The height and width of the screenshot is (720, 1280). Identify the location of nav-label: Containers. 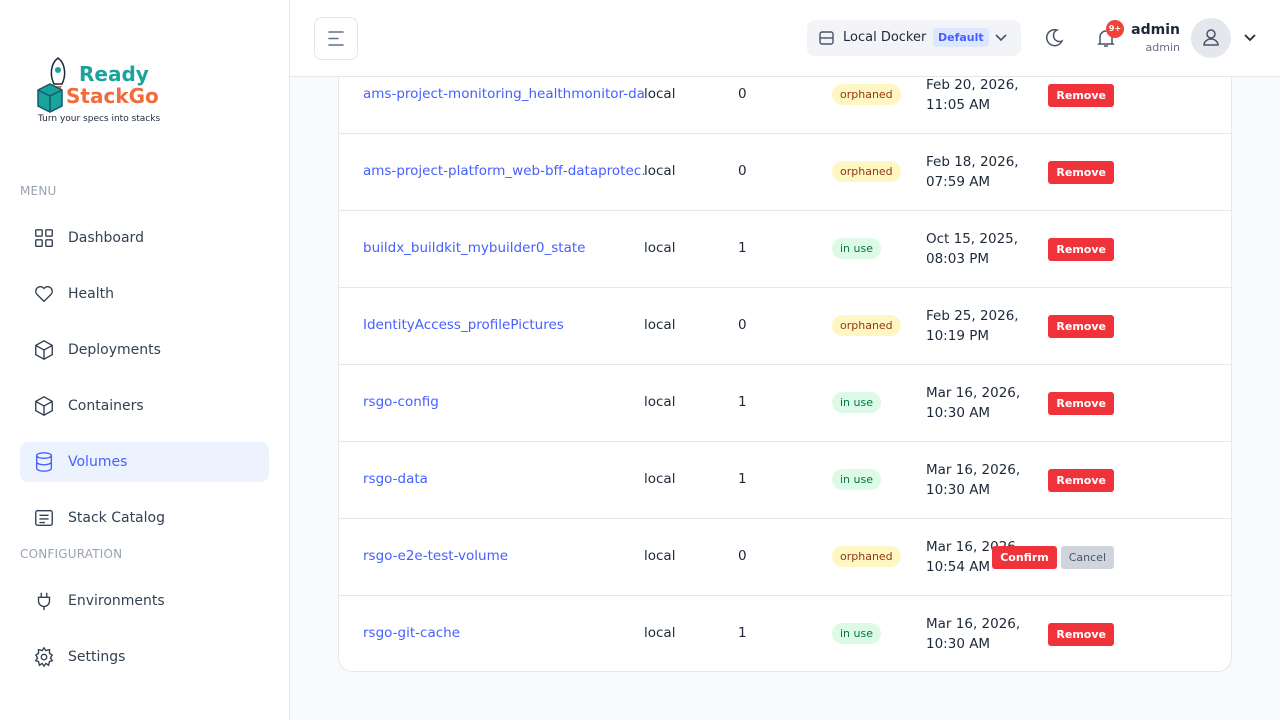
(106, 406).